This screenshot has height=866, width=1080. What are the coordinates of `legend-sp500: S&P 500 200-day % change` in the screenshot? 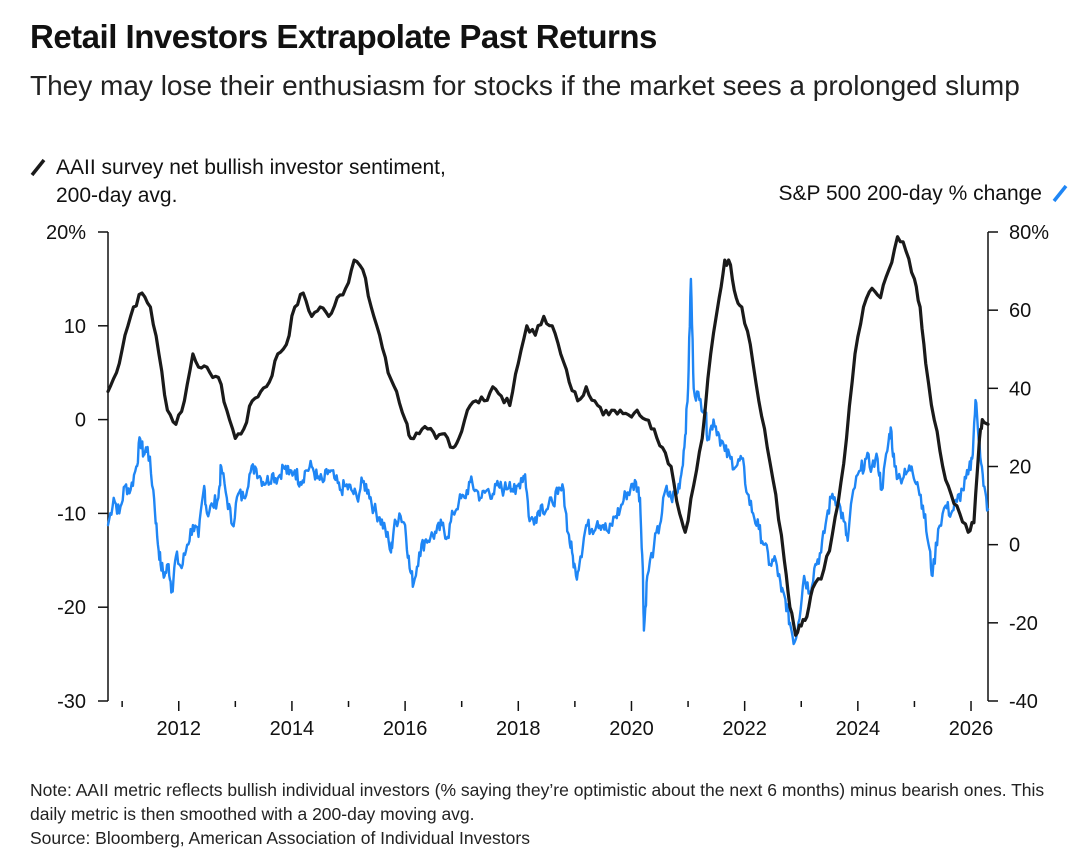 It's located at (923, 194).